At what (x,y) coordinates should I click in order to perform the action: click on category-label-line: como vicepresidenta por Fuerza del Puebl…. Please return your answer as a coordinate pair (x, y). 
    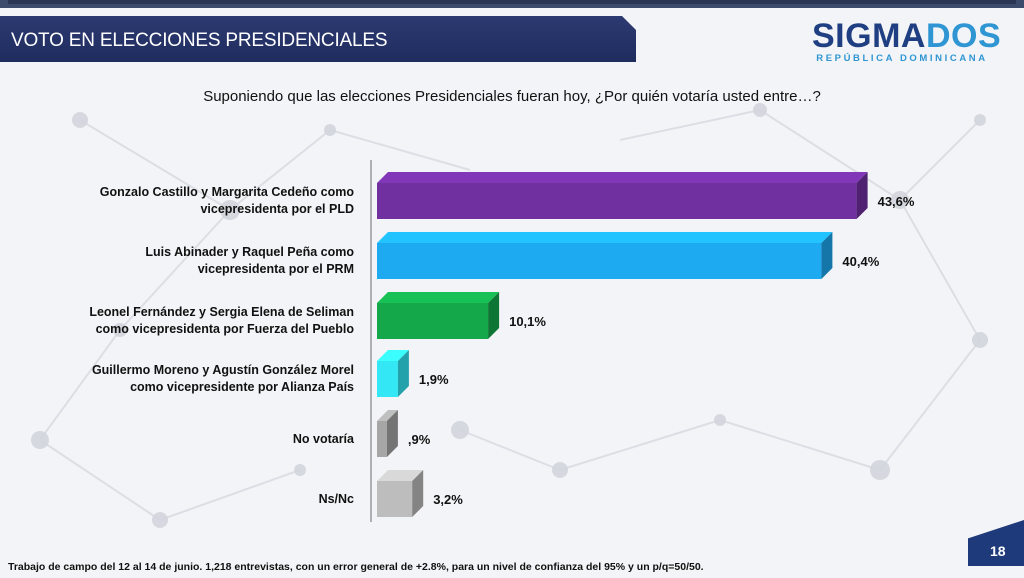
    Looking at the image, I should click on (224, 329).